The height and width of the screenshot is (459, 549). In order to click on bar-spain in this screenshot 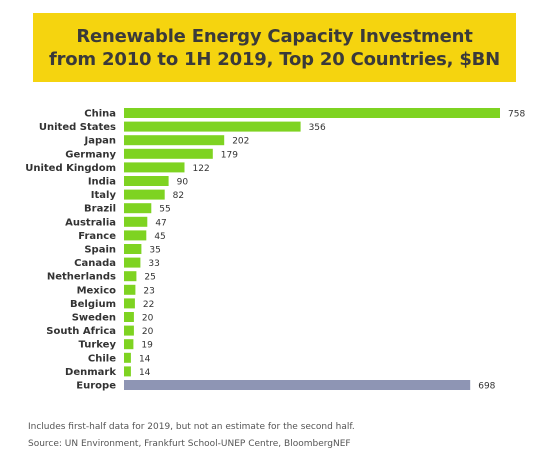, I will do `click(133, 249)`.